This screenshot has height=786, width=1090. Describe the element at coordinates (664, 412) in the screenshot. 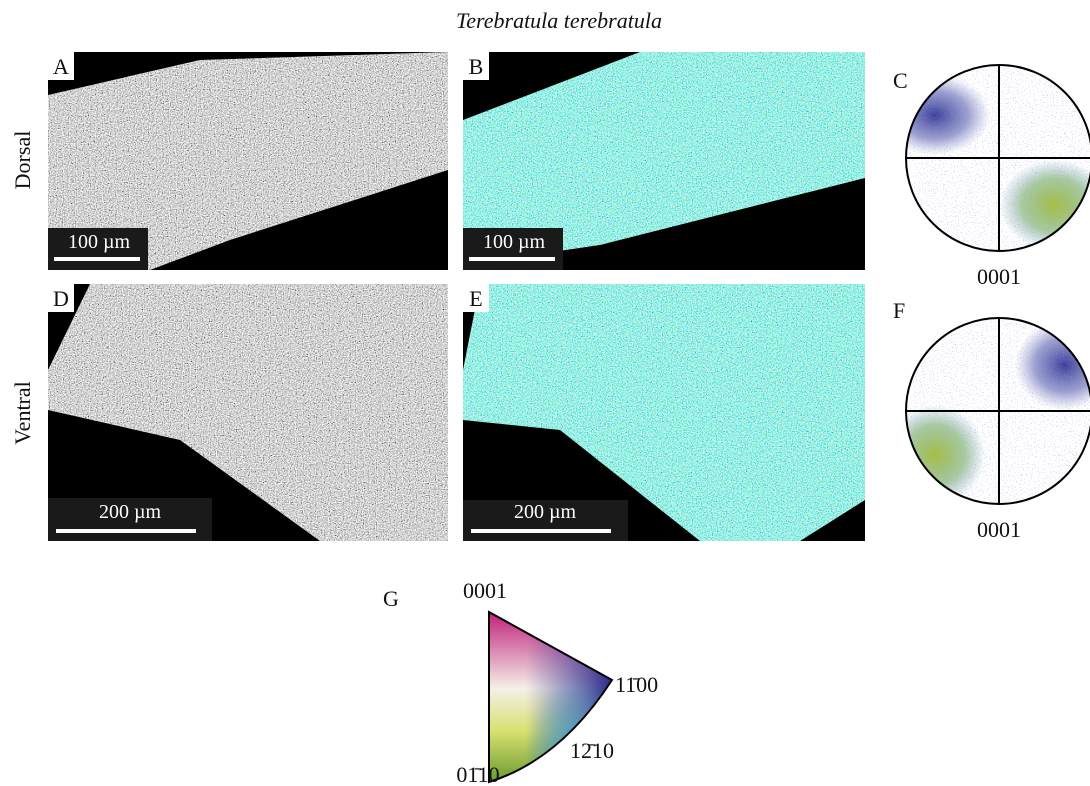

I see `panel-image: E 200 µm` at that location.